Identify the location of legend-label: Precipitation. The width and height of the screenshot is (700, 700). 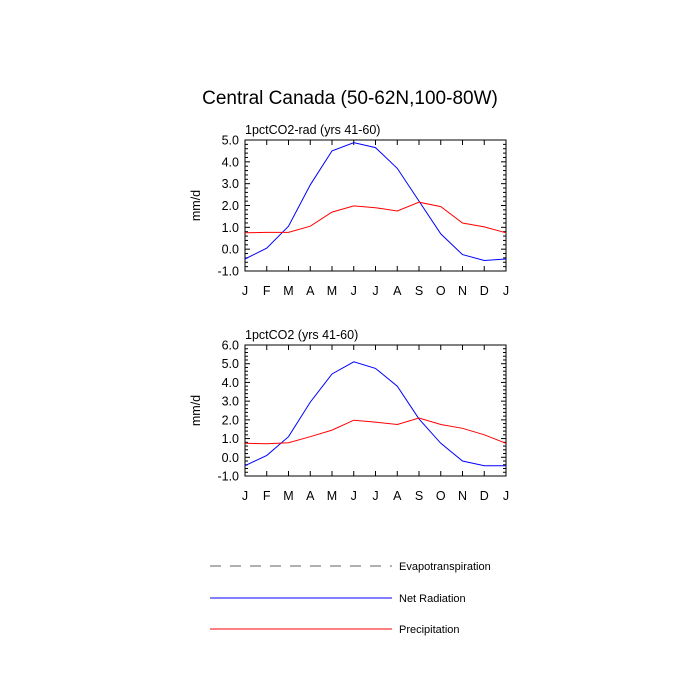
(429, 630).